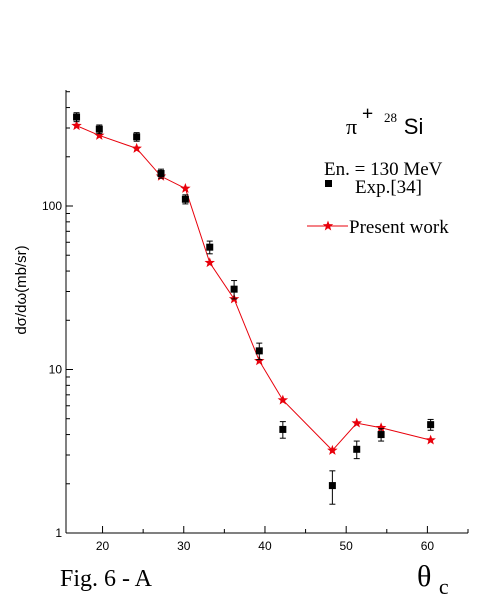 The image size is (500, 601). I want to click on x-ticks: 20 30 40 50 60, so click(282, 539).